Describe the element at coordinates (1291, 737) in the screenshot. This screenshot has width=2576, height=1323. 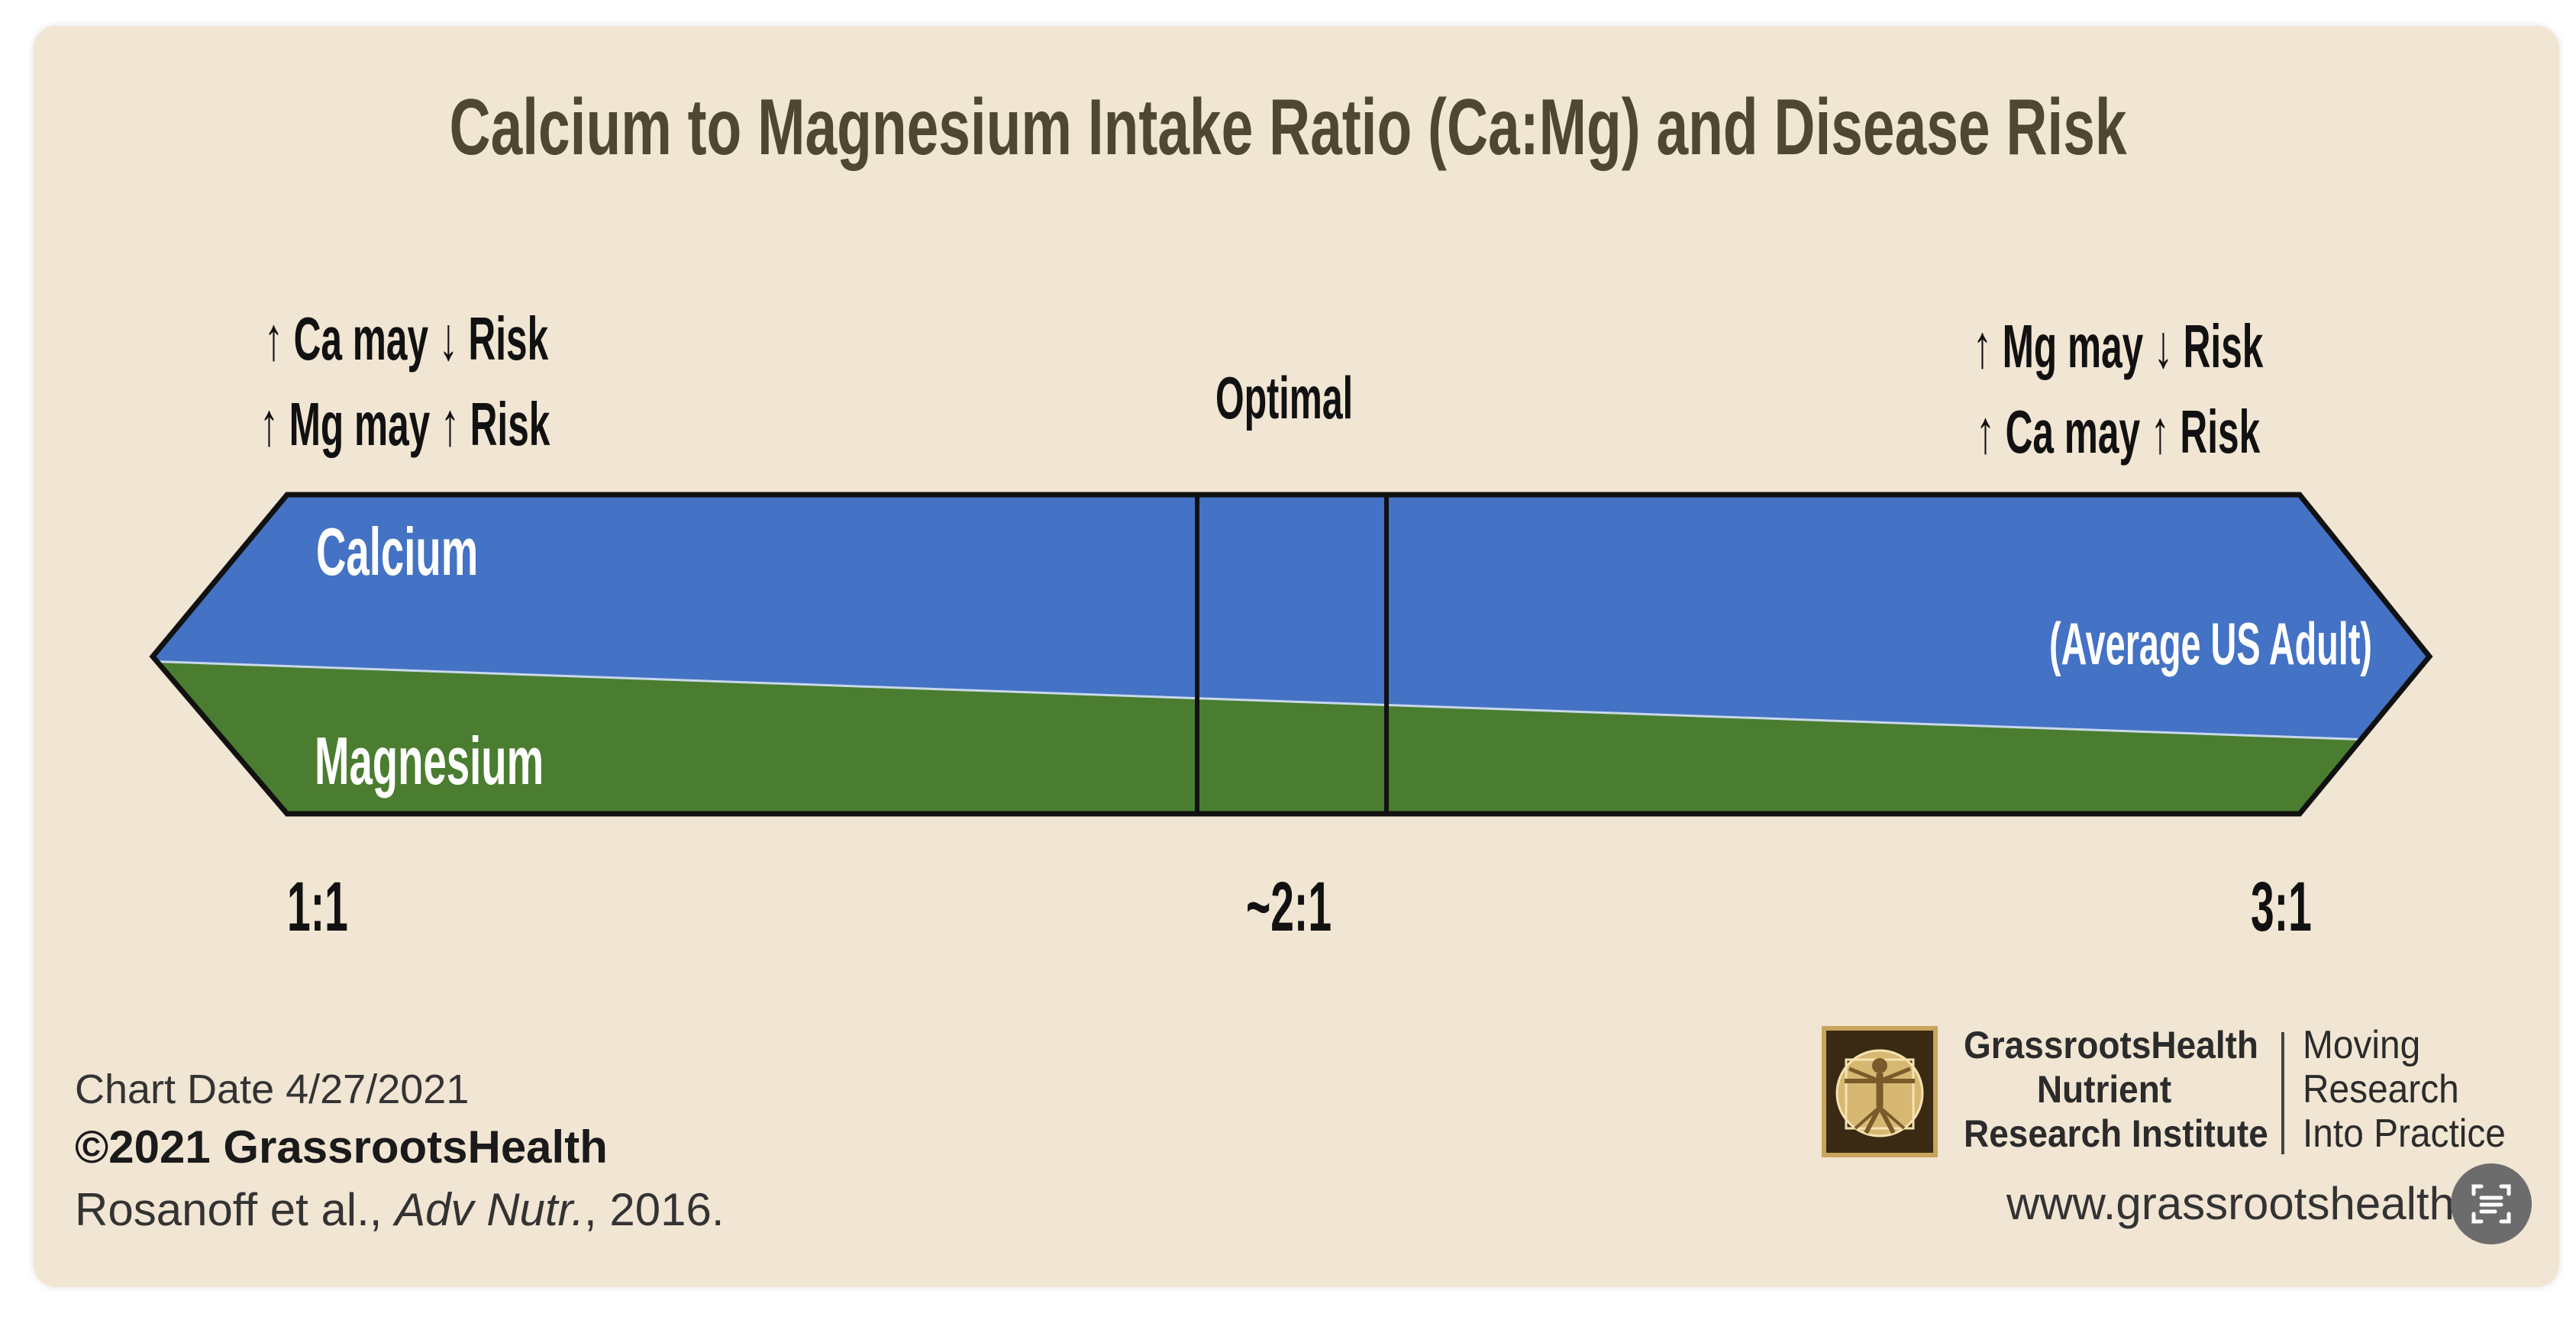
I see `magnesium-region` at that location.